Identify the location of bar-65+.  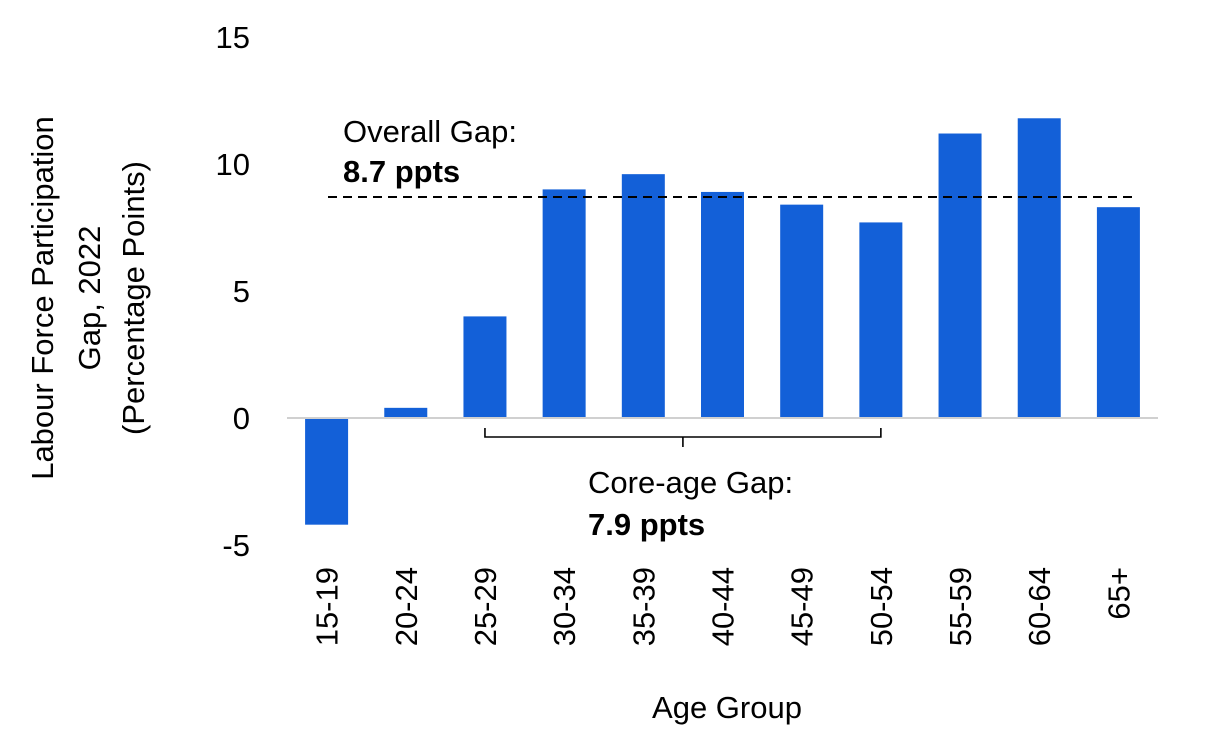
(1118, 312).